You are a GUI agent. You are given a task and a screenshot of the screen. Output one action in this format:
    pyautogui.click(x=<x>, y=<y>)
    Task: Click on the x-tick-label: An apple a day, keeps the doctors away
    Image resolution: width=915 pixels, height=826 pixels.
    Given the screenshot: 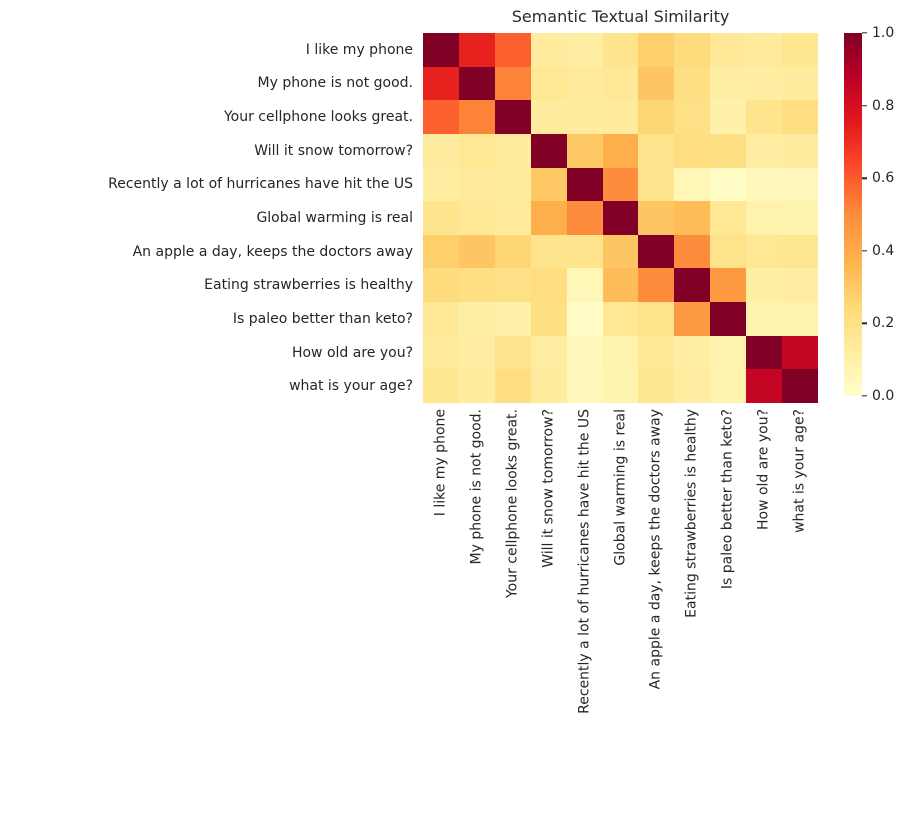 What is the action you would take?
    pyautogui.click(x=655, y=549)
    